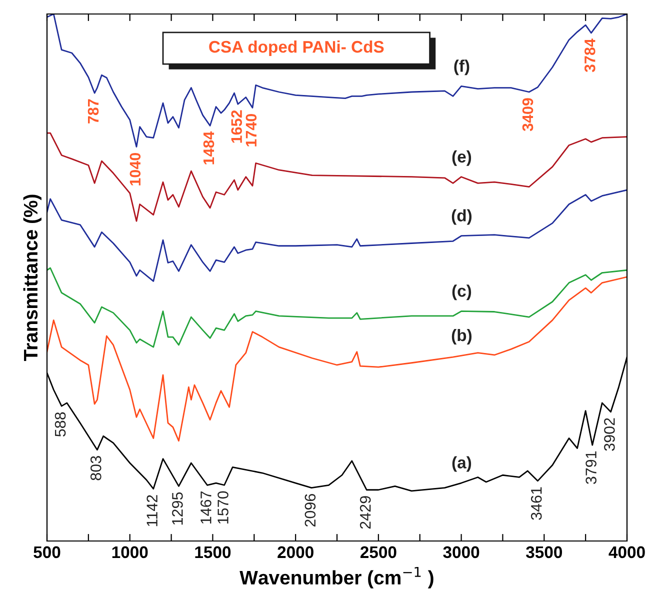  Describe the element at coordinates (206, 507) in the screenshot. I see `annotation: 1467` at that location.